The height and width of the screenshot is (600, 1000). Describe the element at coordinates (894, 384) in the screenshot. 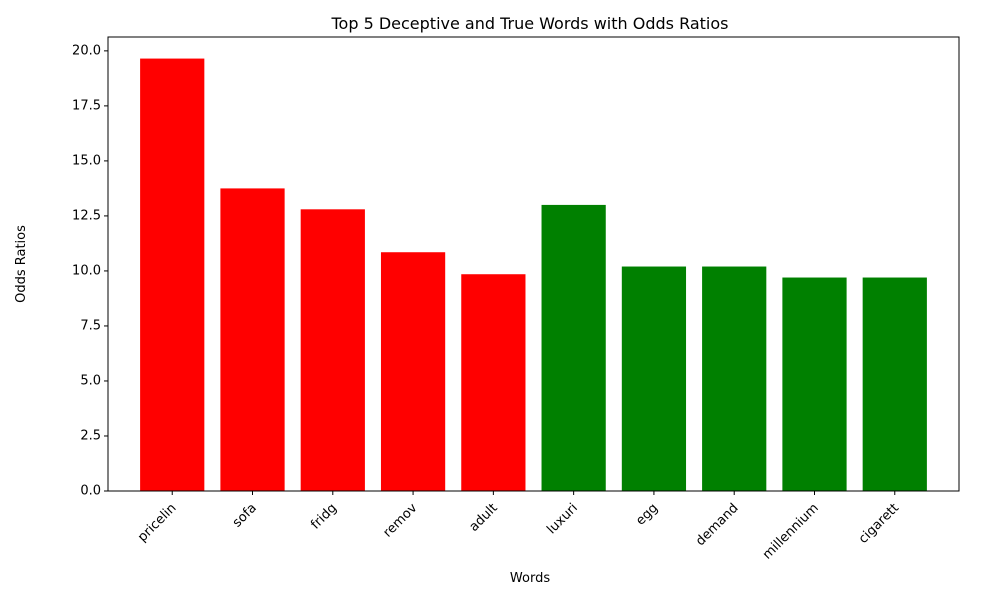

I see `bar-cigarett` at that location.